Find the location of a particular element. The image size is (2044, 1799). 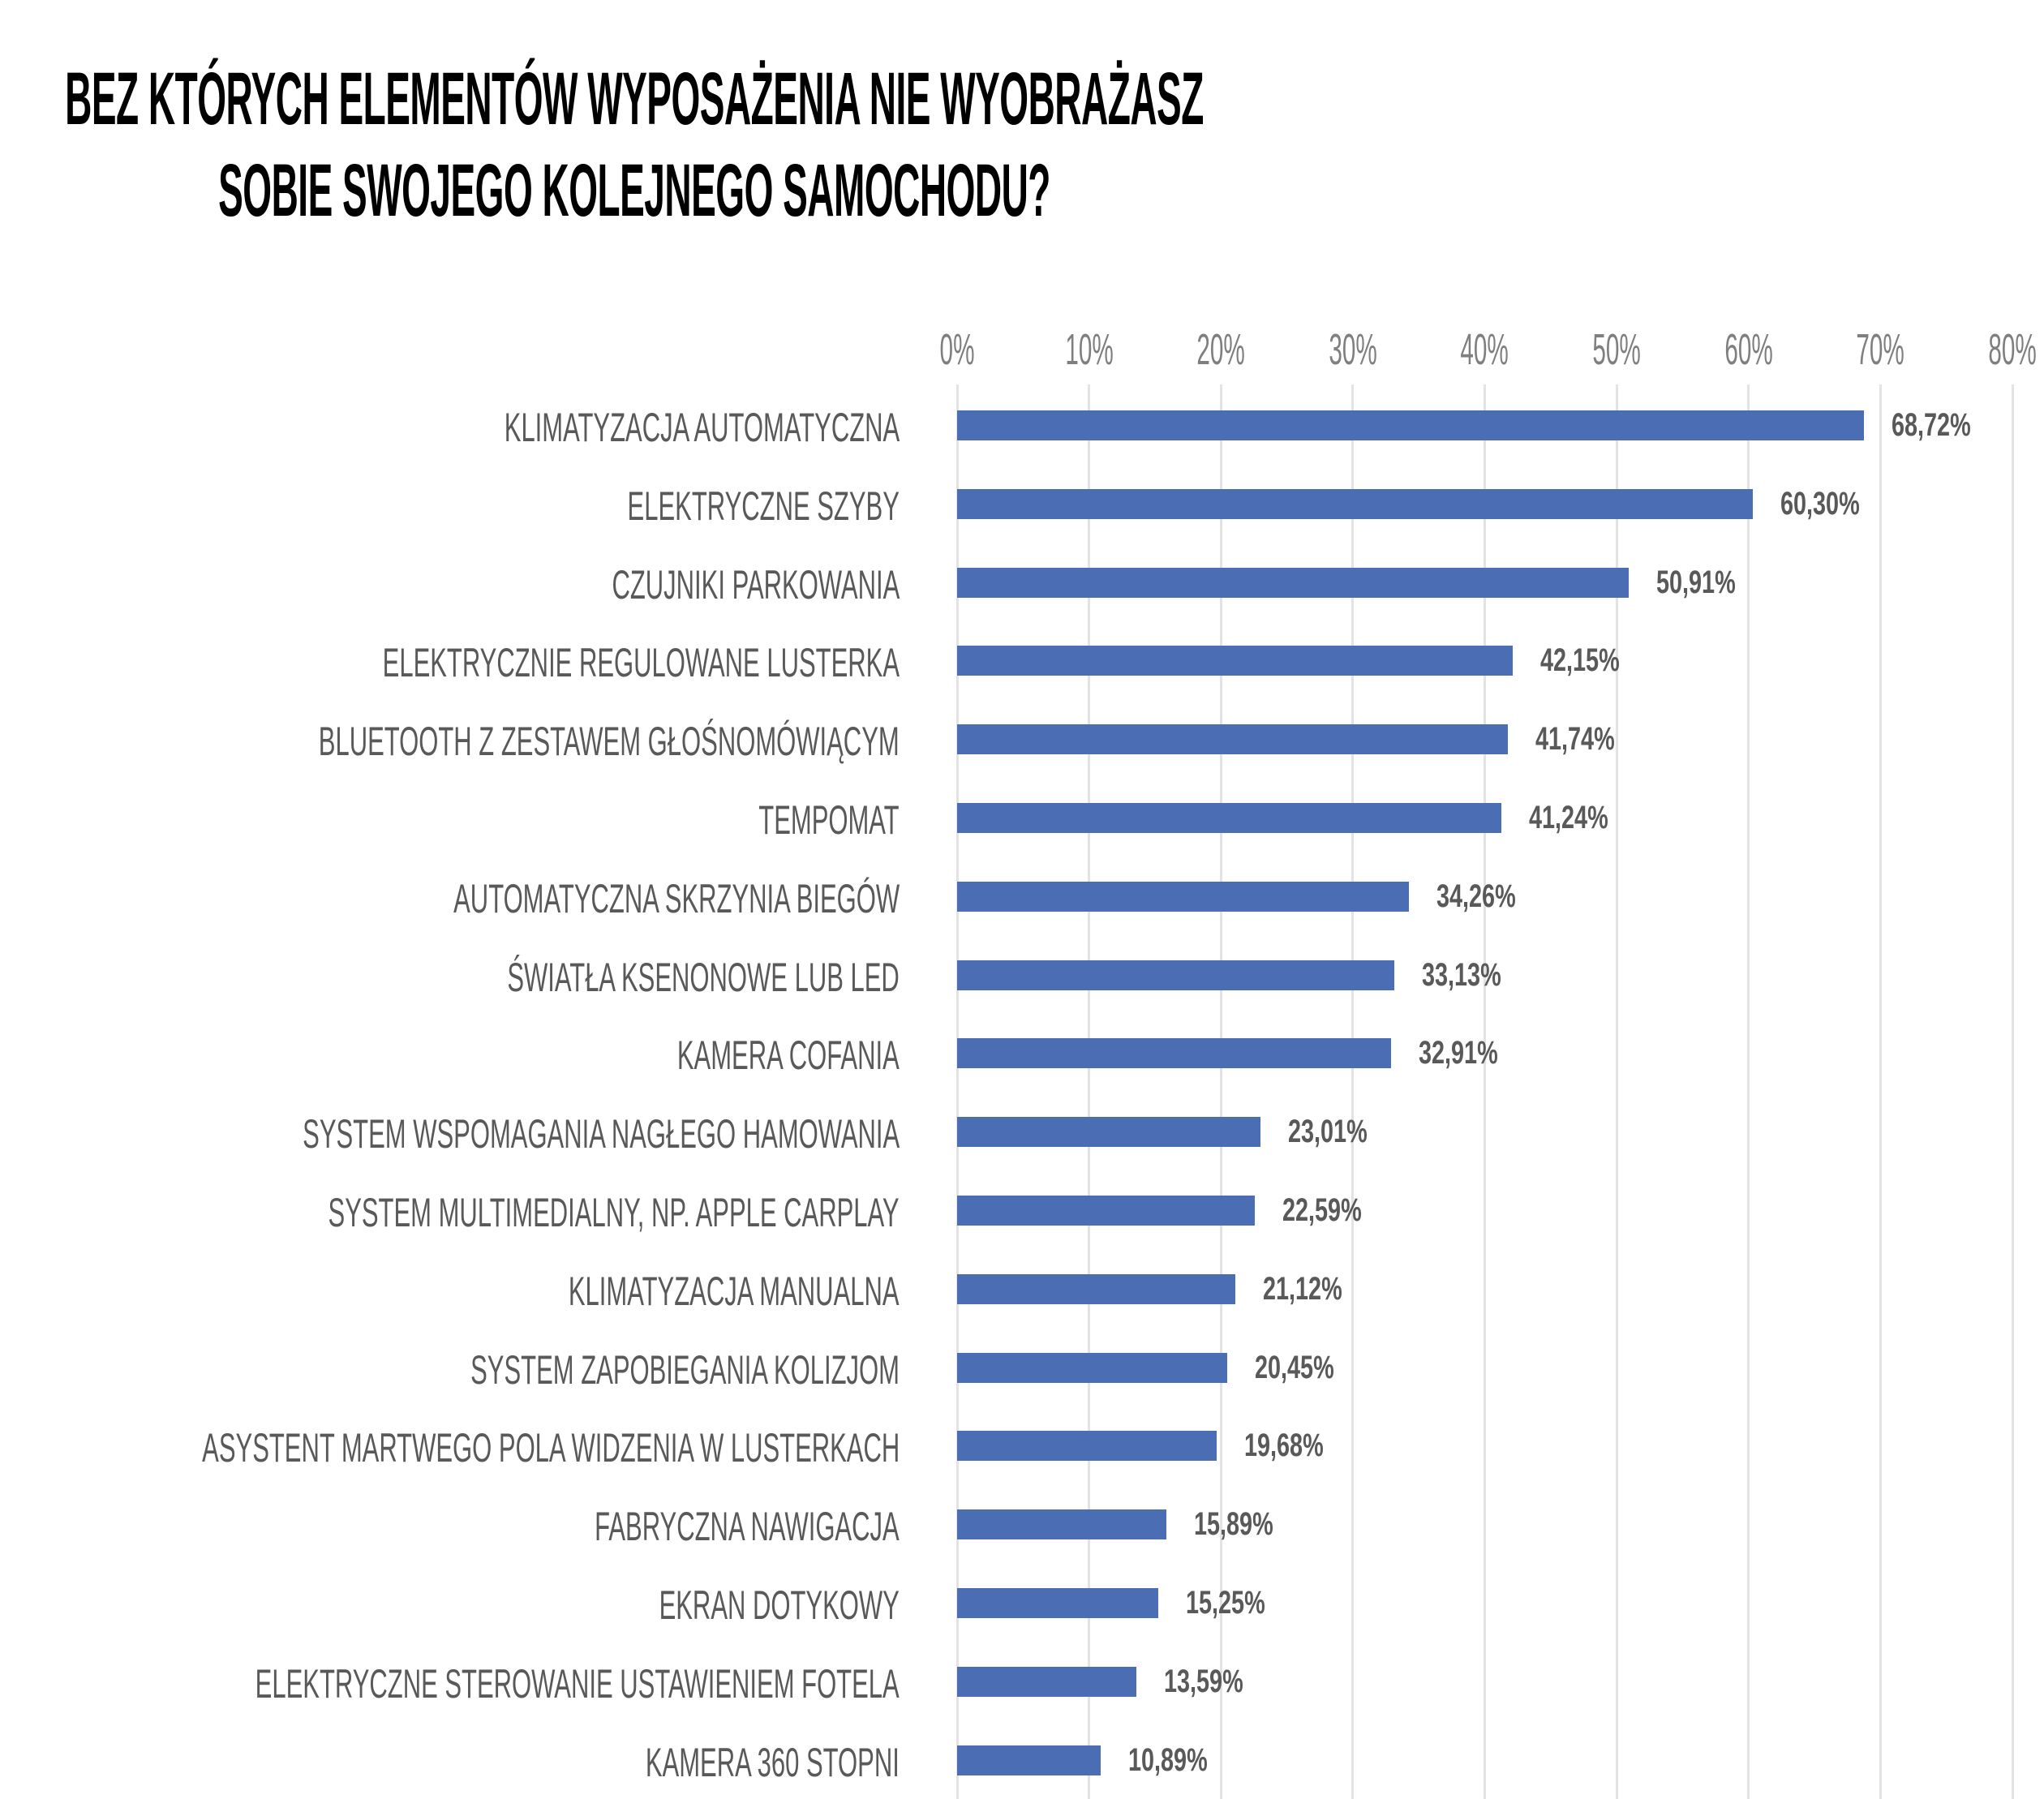

data-label: 33,13% is located at coordinates (1477, 976).